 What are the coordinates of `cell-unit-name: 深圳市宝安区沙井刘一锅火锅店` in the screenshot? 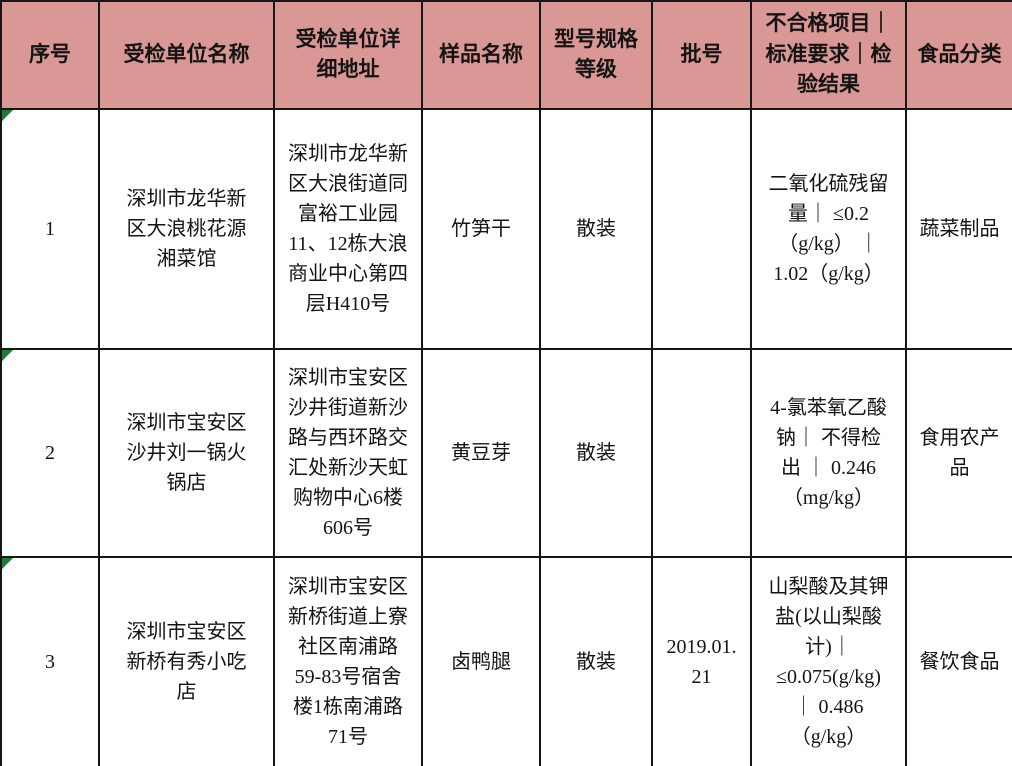 It's located at (186, 453).